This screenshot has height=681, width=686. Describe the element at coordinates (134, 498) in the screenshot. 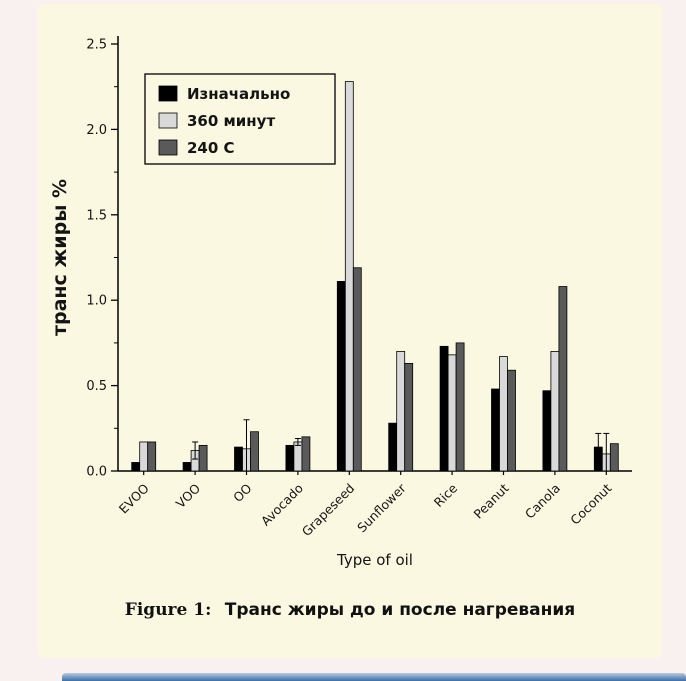

I see `svg-text: EVOO` at that location.